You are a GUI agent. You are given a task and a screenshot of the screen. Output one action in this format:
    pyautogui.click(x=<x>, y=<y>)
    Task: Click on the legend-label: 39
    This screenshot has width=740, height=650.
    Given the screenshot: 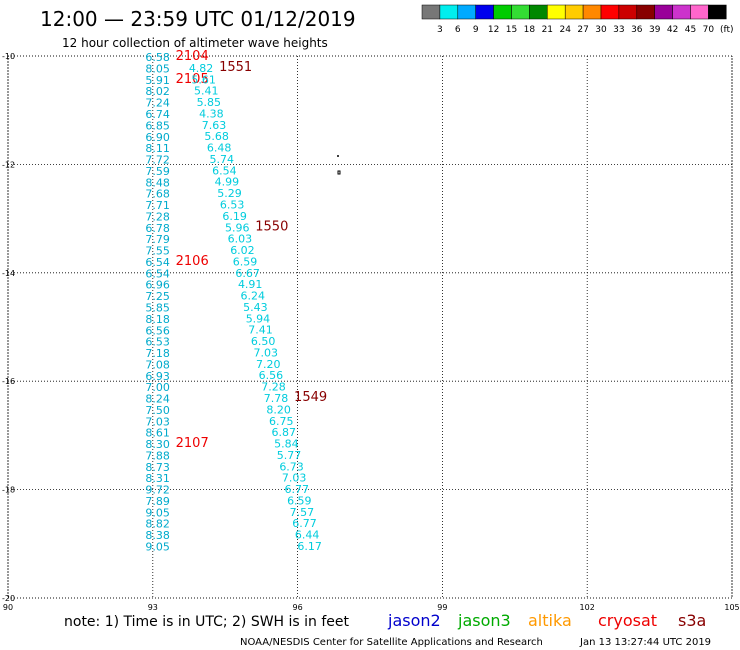 What is the action you would take?
    pyautogui.click(x=655, y=30)
    